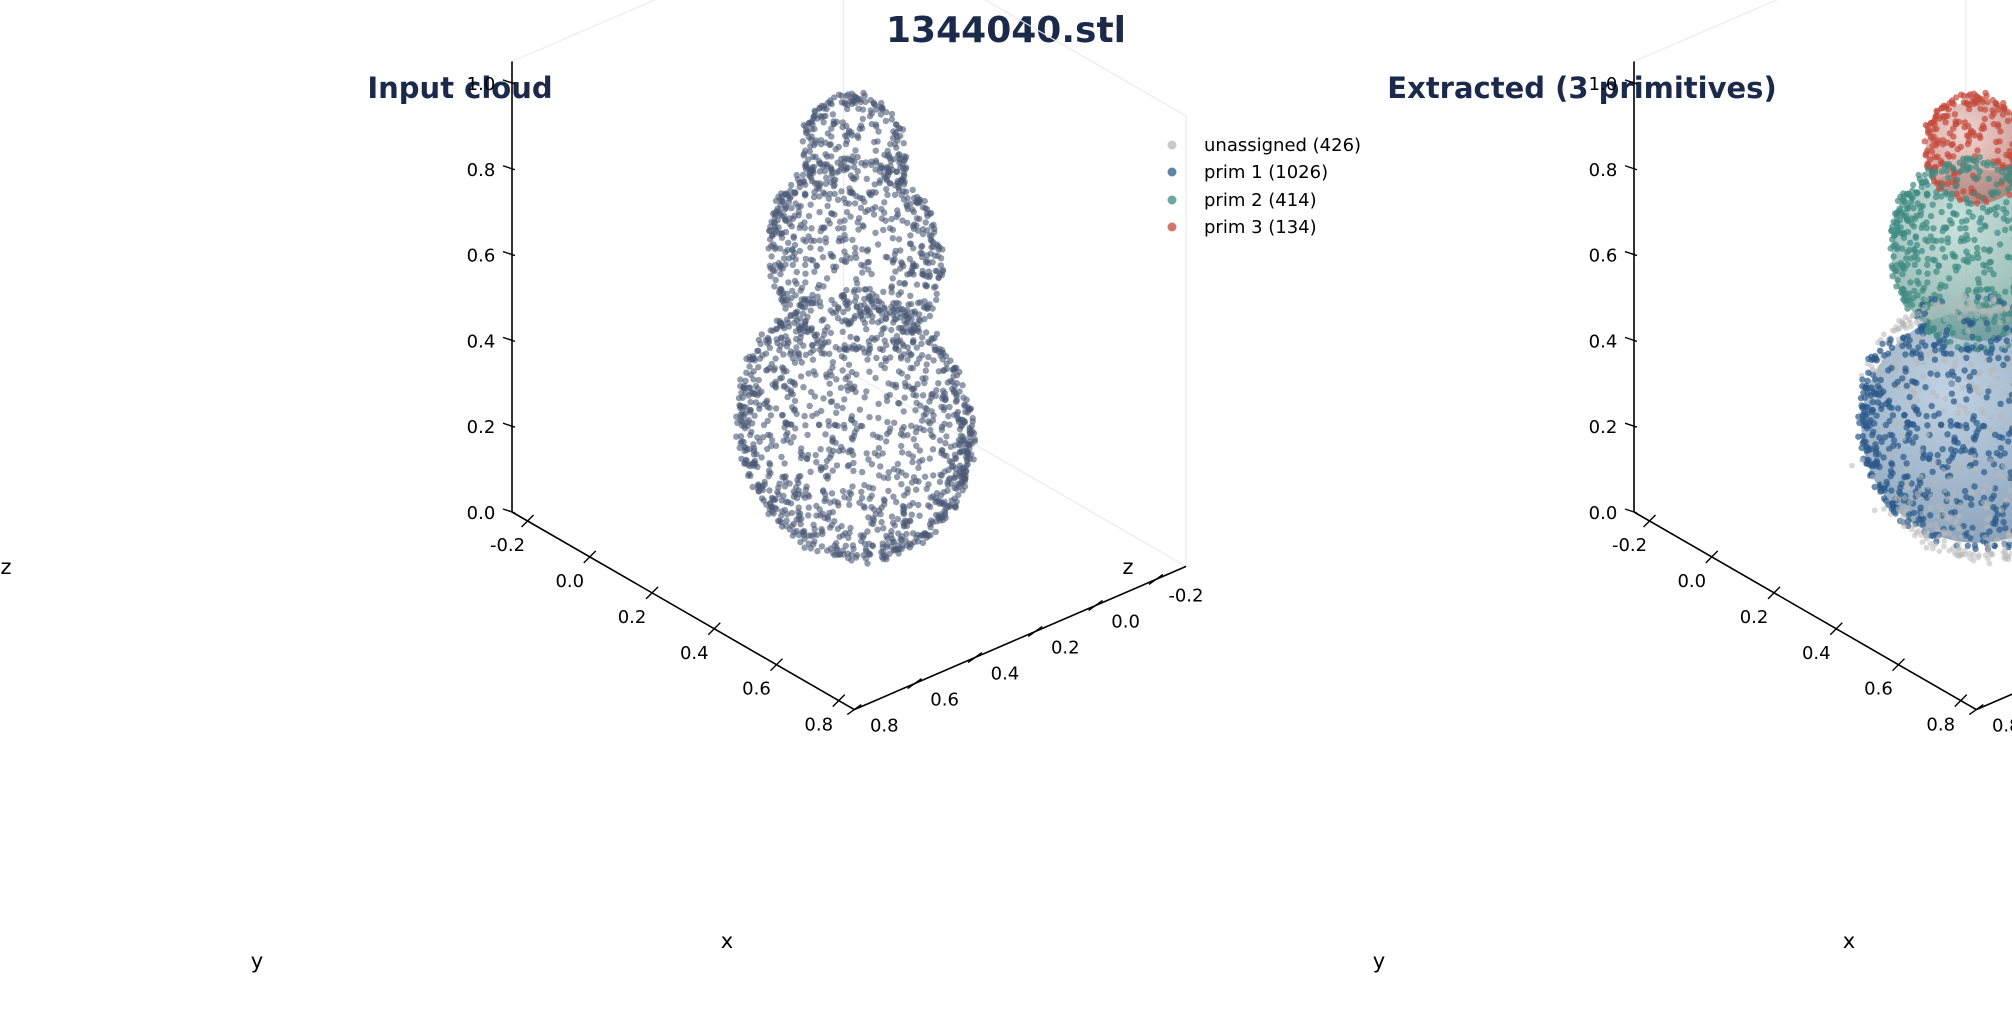 The image size is (2012, 1018). What do you see at coordinates (1260, 227) in the screenshot?
I see `legend-label-prim-3: prim 3 (134)` at bounding box center [1260, 227].